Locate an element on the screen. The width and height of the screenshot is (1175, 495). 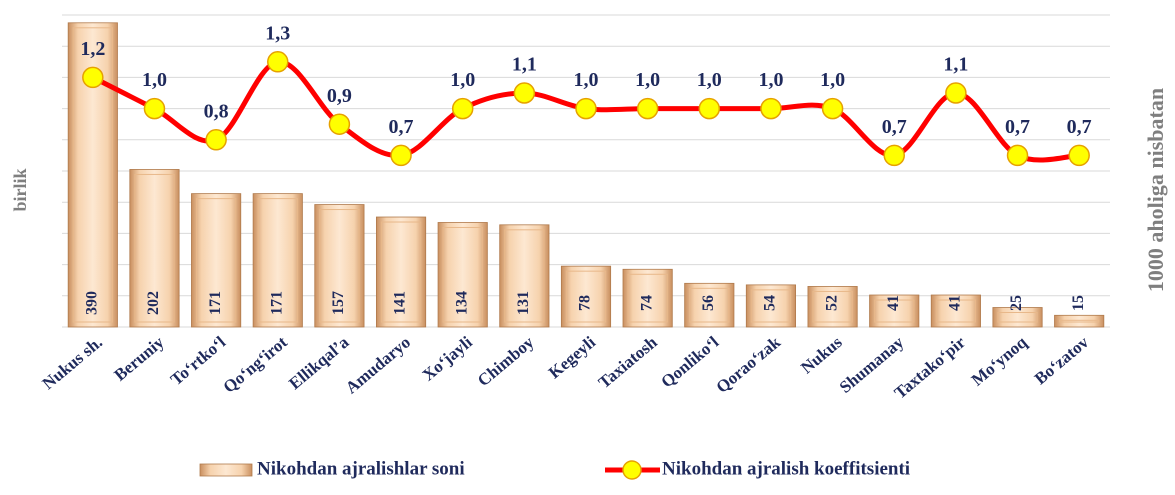
y-axis-label: birlik is located at coordinates (20, 189).